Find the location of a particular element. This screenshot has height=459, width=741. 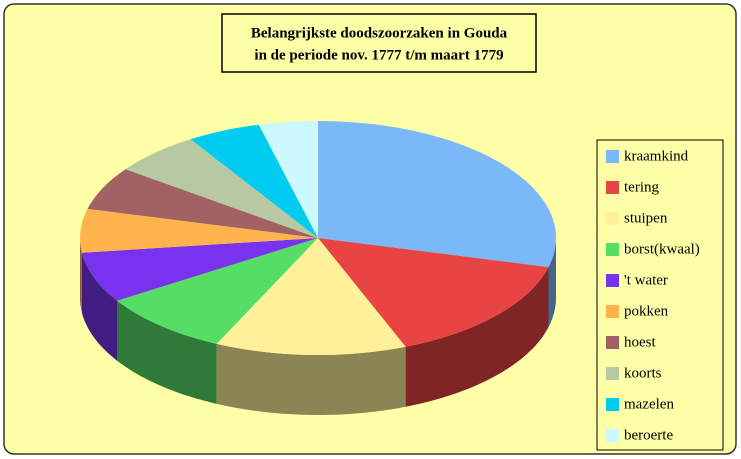

legend-label: pokken is located at coordinates (646, 311).